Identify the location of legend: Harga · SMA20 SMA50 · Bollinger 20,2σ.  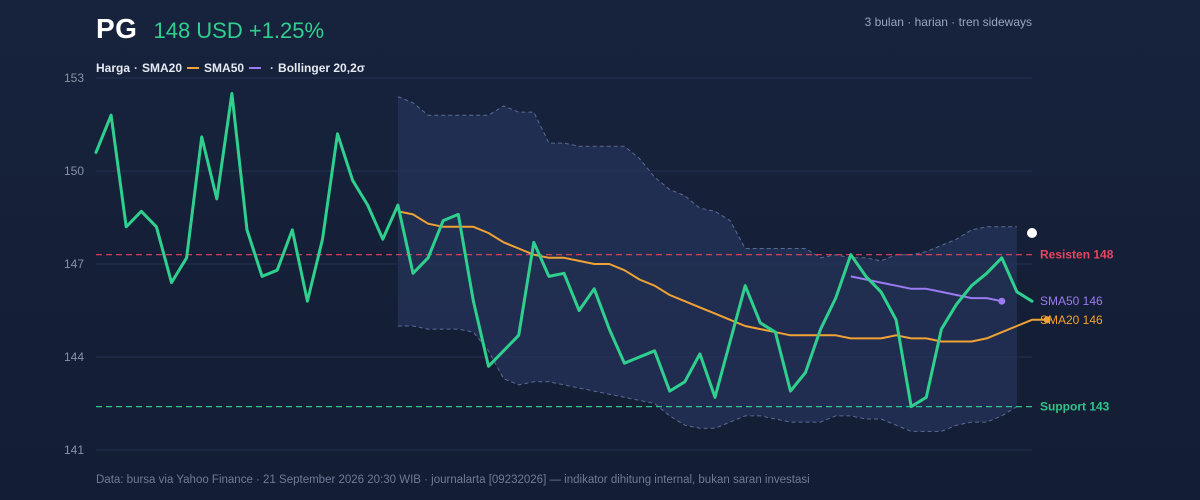
(230, 68).